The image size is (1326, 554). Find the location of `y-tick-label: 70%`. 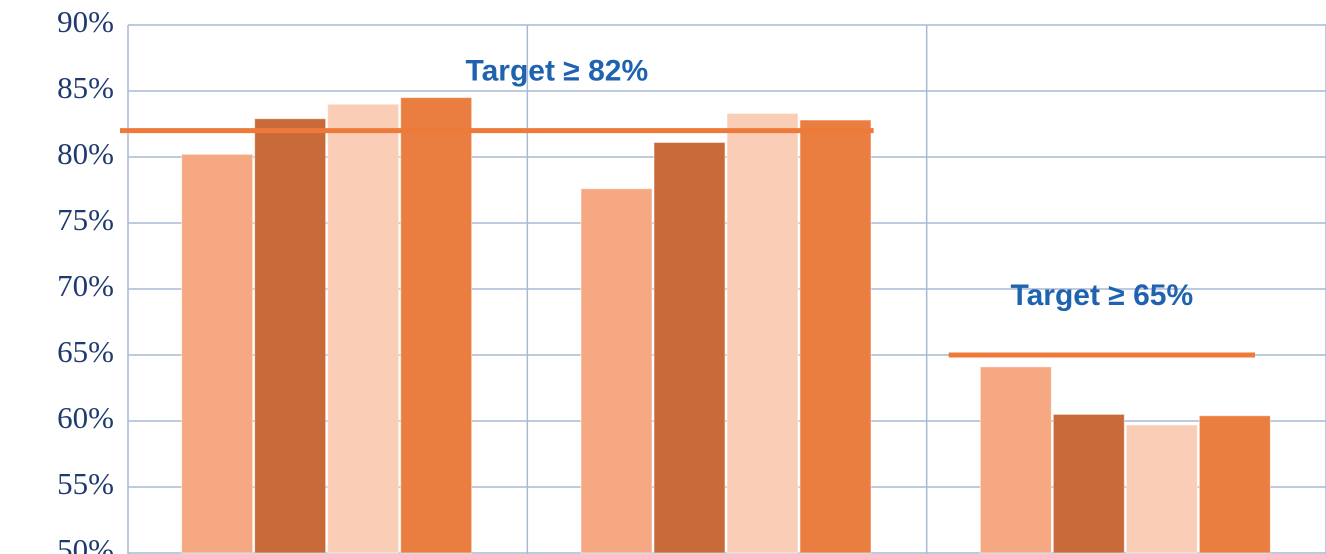

y-tick-label: 70% is located at coordinates (85, 285).